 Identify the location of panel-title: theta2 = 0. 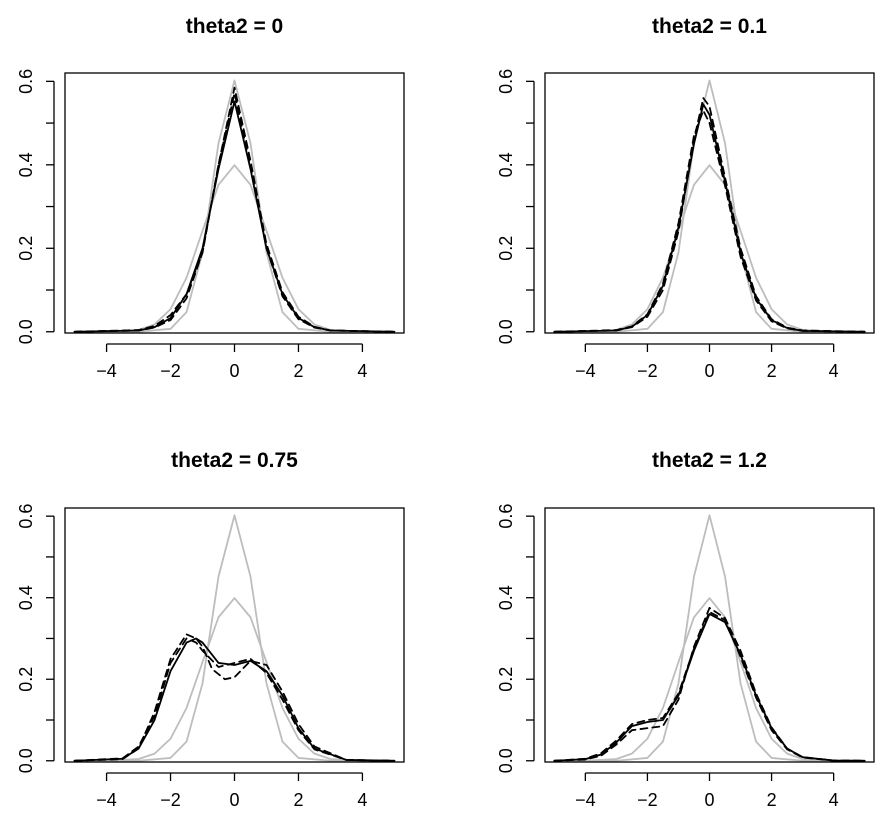
(234, 26).